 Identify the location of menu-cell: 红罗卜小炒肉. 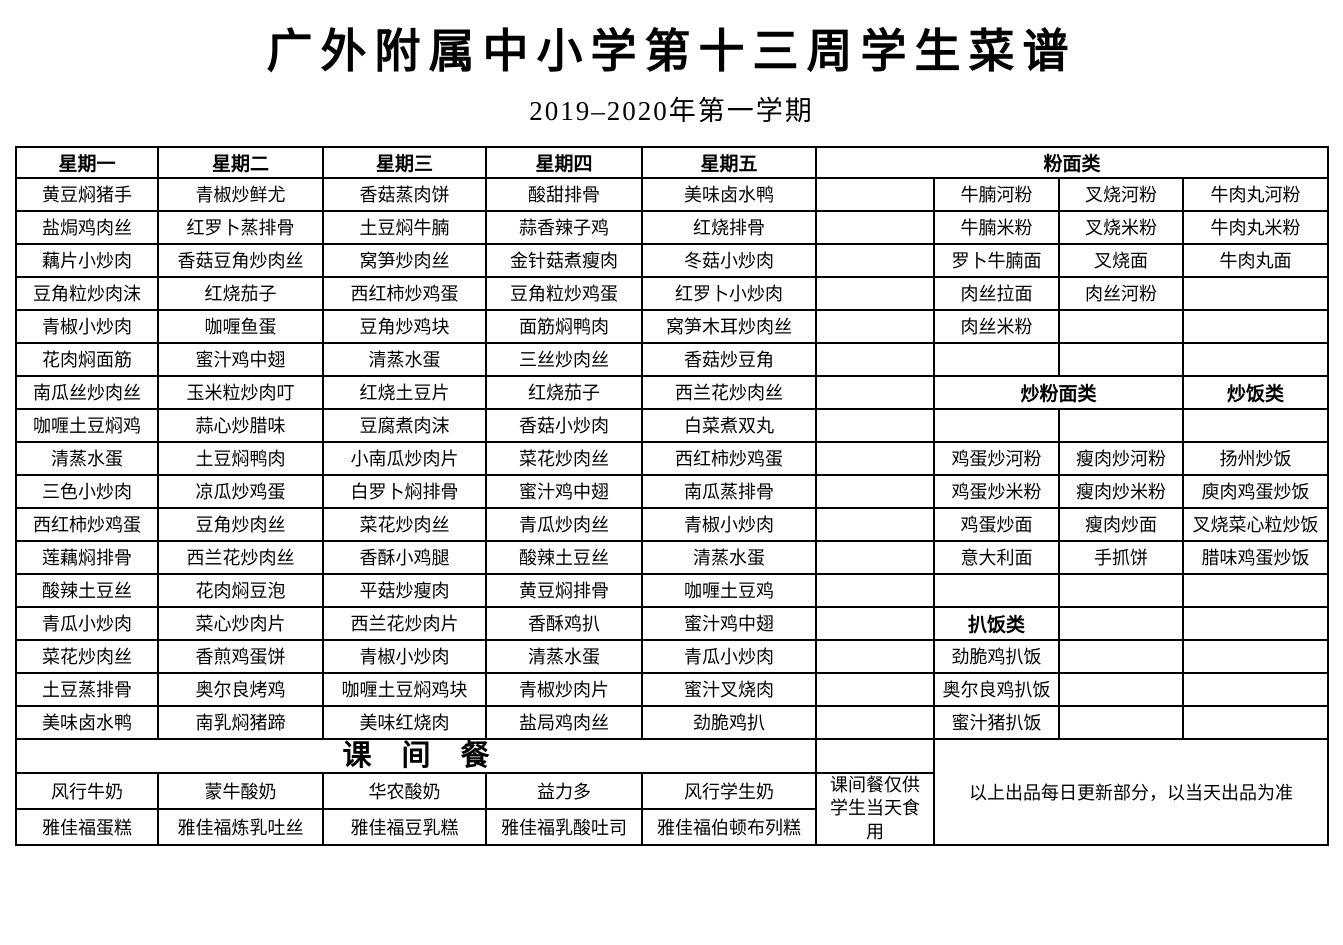
(729, 293).